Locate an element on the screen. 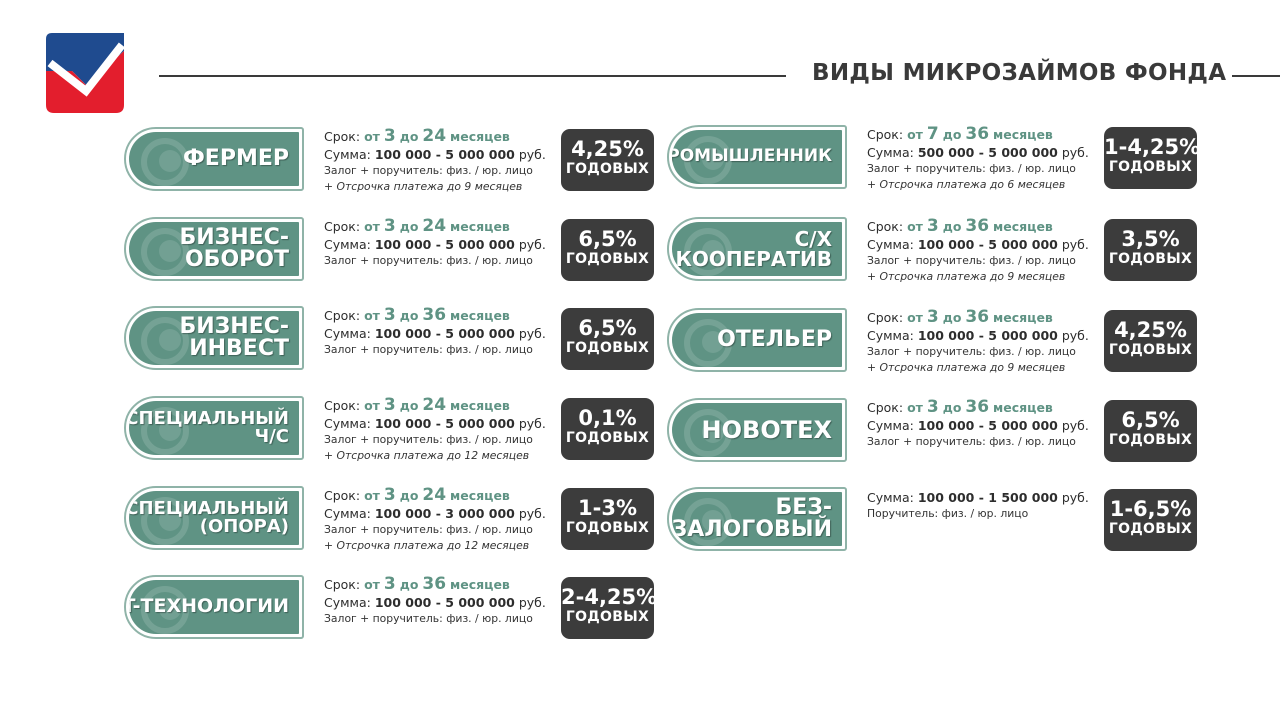  product-name: IT-ТЕХНОЛОГИИ is located at coordinates (209, 606).